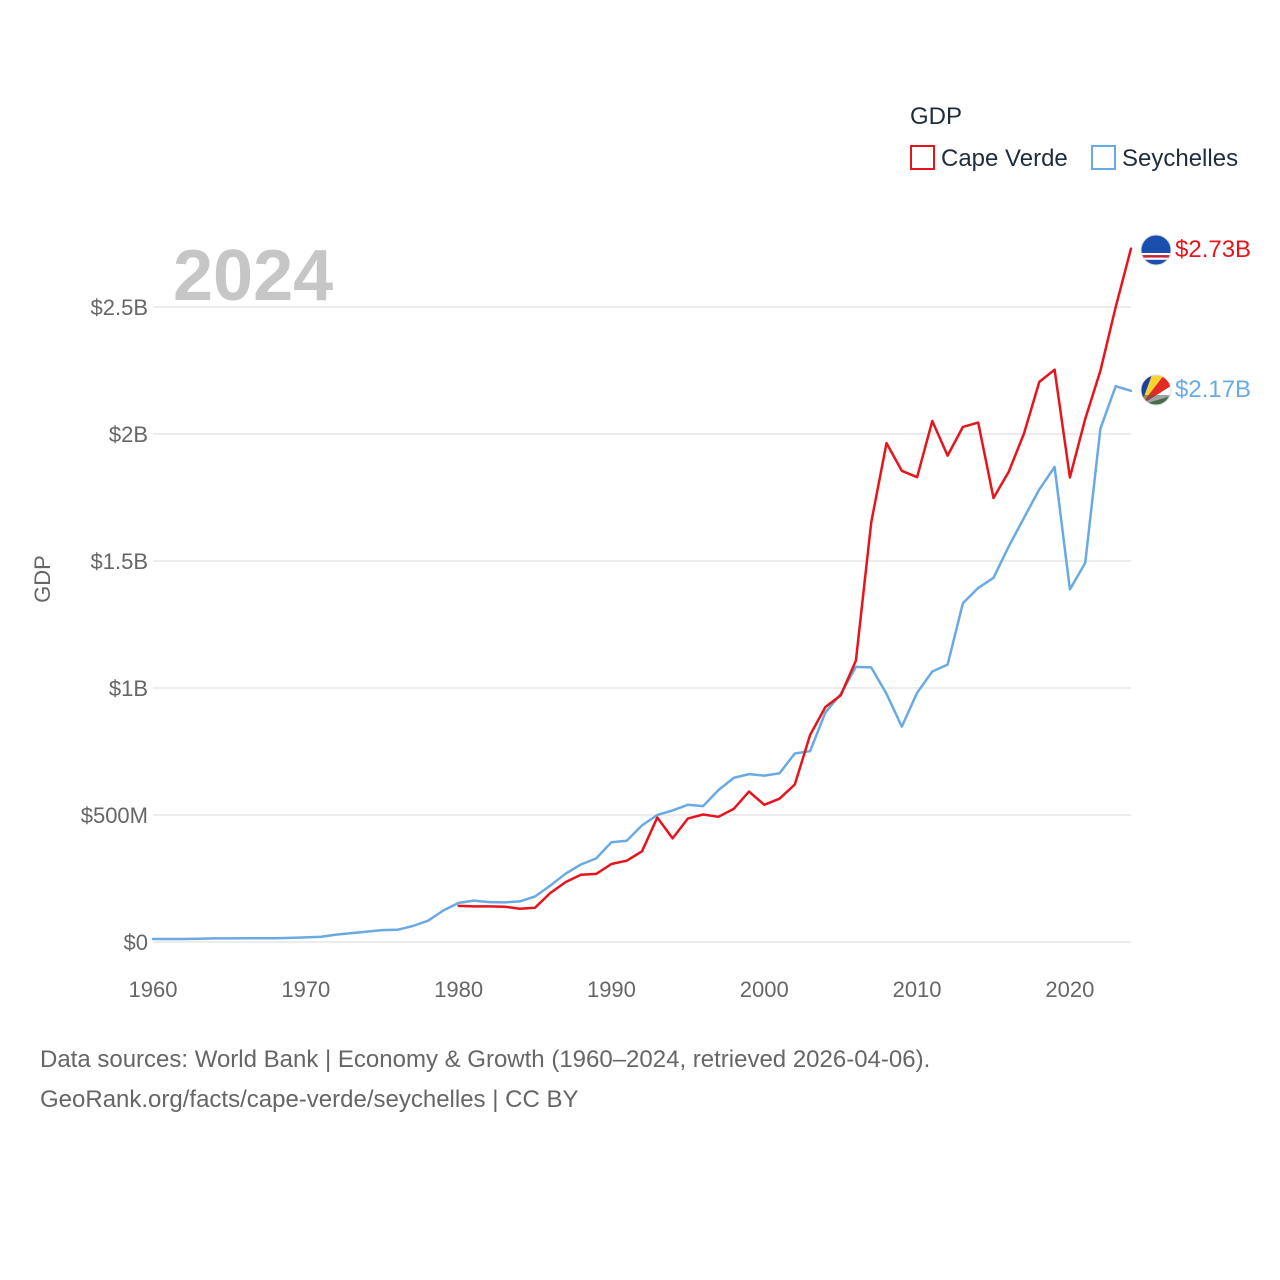  What do you see at coordinates (936, 116) in the screenshot?
I see `legend-title: GDP` at bounding box center [936, 116].